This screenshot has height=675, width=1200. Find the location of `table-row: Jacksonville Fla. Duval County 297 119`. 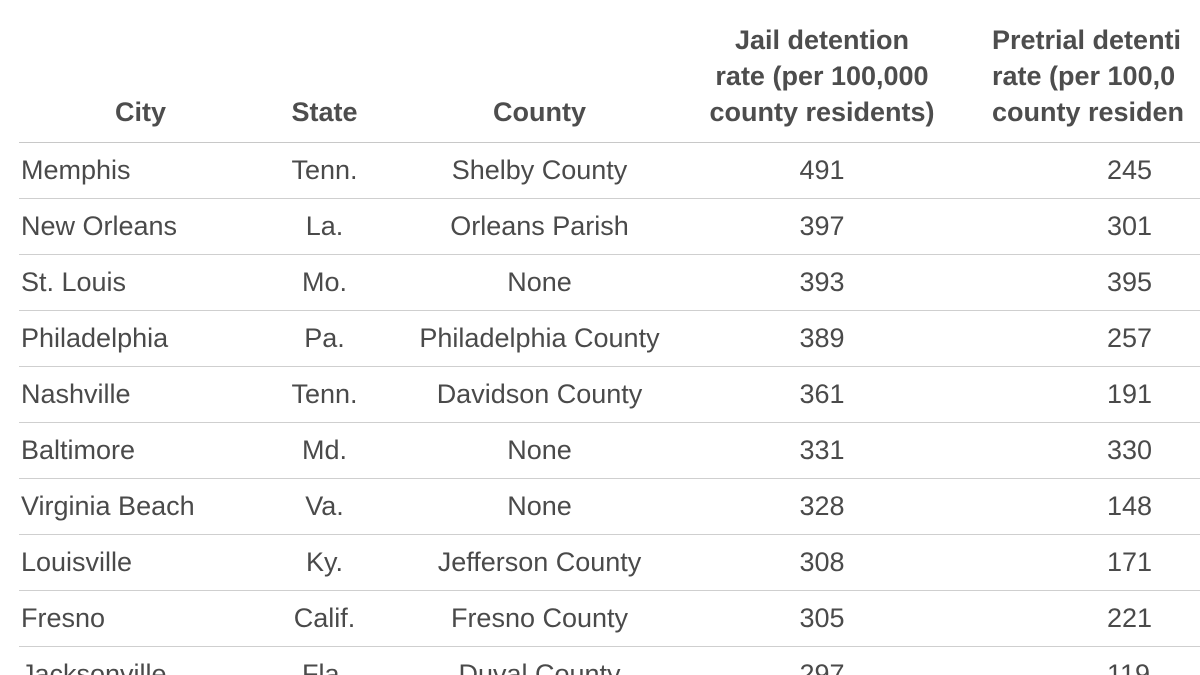

table-row: Jacksonville Fla. Duval County 297 119 is located at coordinates (609, 660).